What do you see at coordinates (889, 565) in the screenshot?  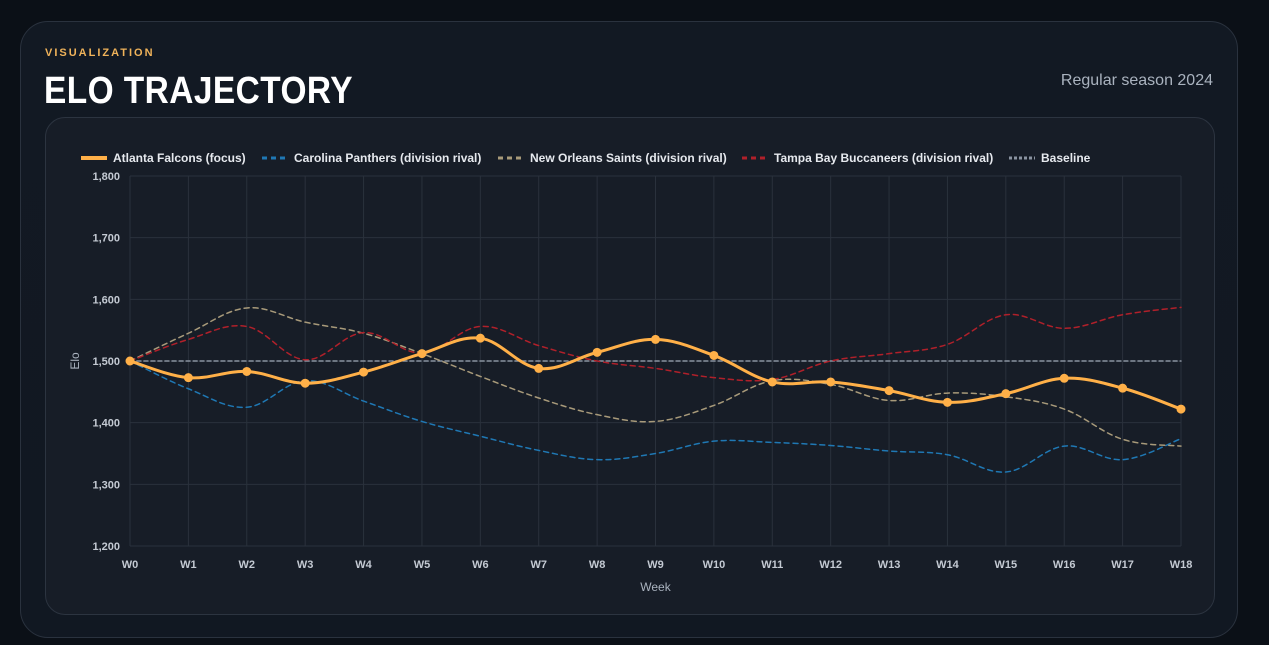 I see `x-tick-label: W13` at bounding box center [889, 565].